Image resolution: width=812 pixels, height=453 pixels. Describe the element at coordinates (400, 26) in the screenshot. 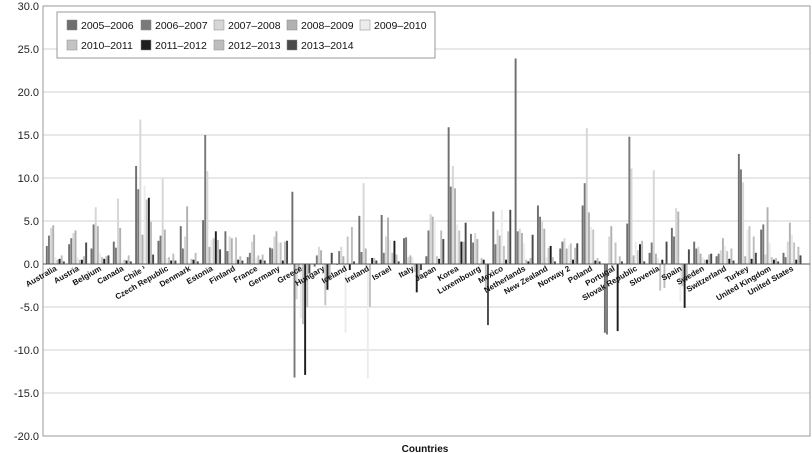

I see `legend-label: 2009–2010` at that location.